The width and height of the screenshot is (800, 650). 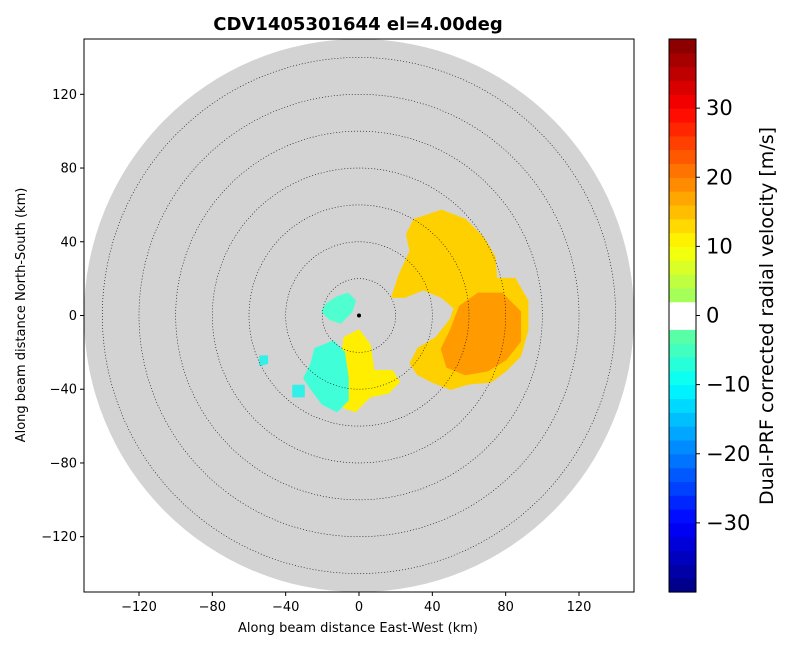 I want to click on y-tick-label: 120, so click(x=64, y=95).